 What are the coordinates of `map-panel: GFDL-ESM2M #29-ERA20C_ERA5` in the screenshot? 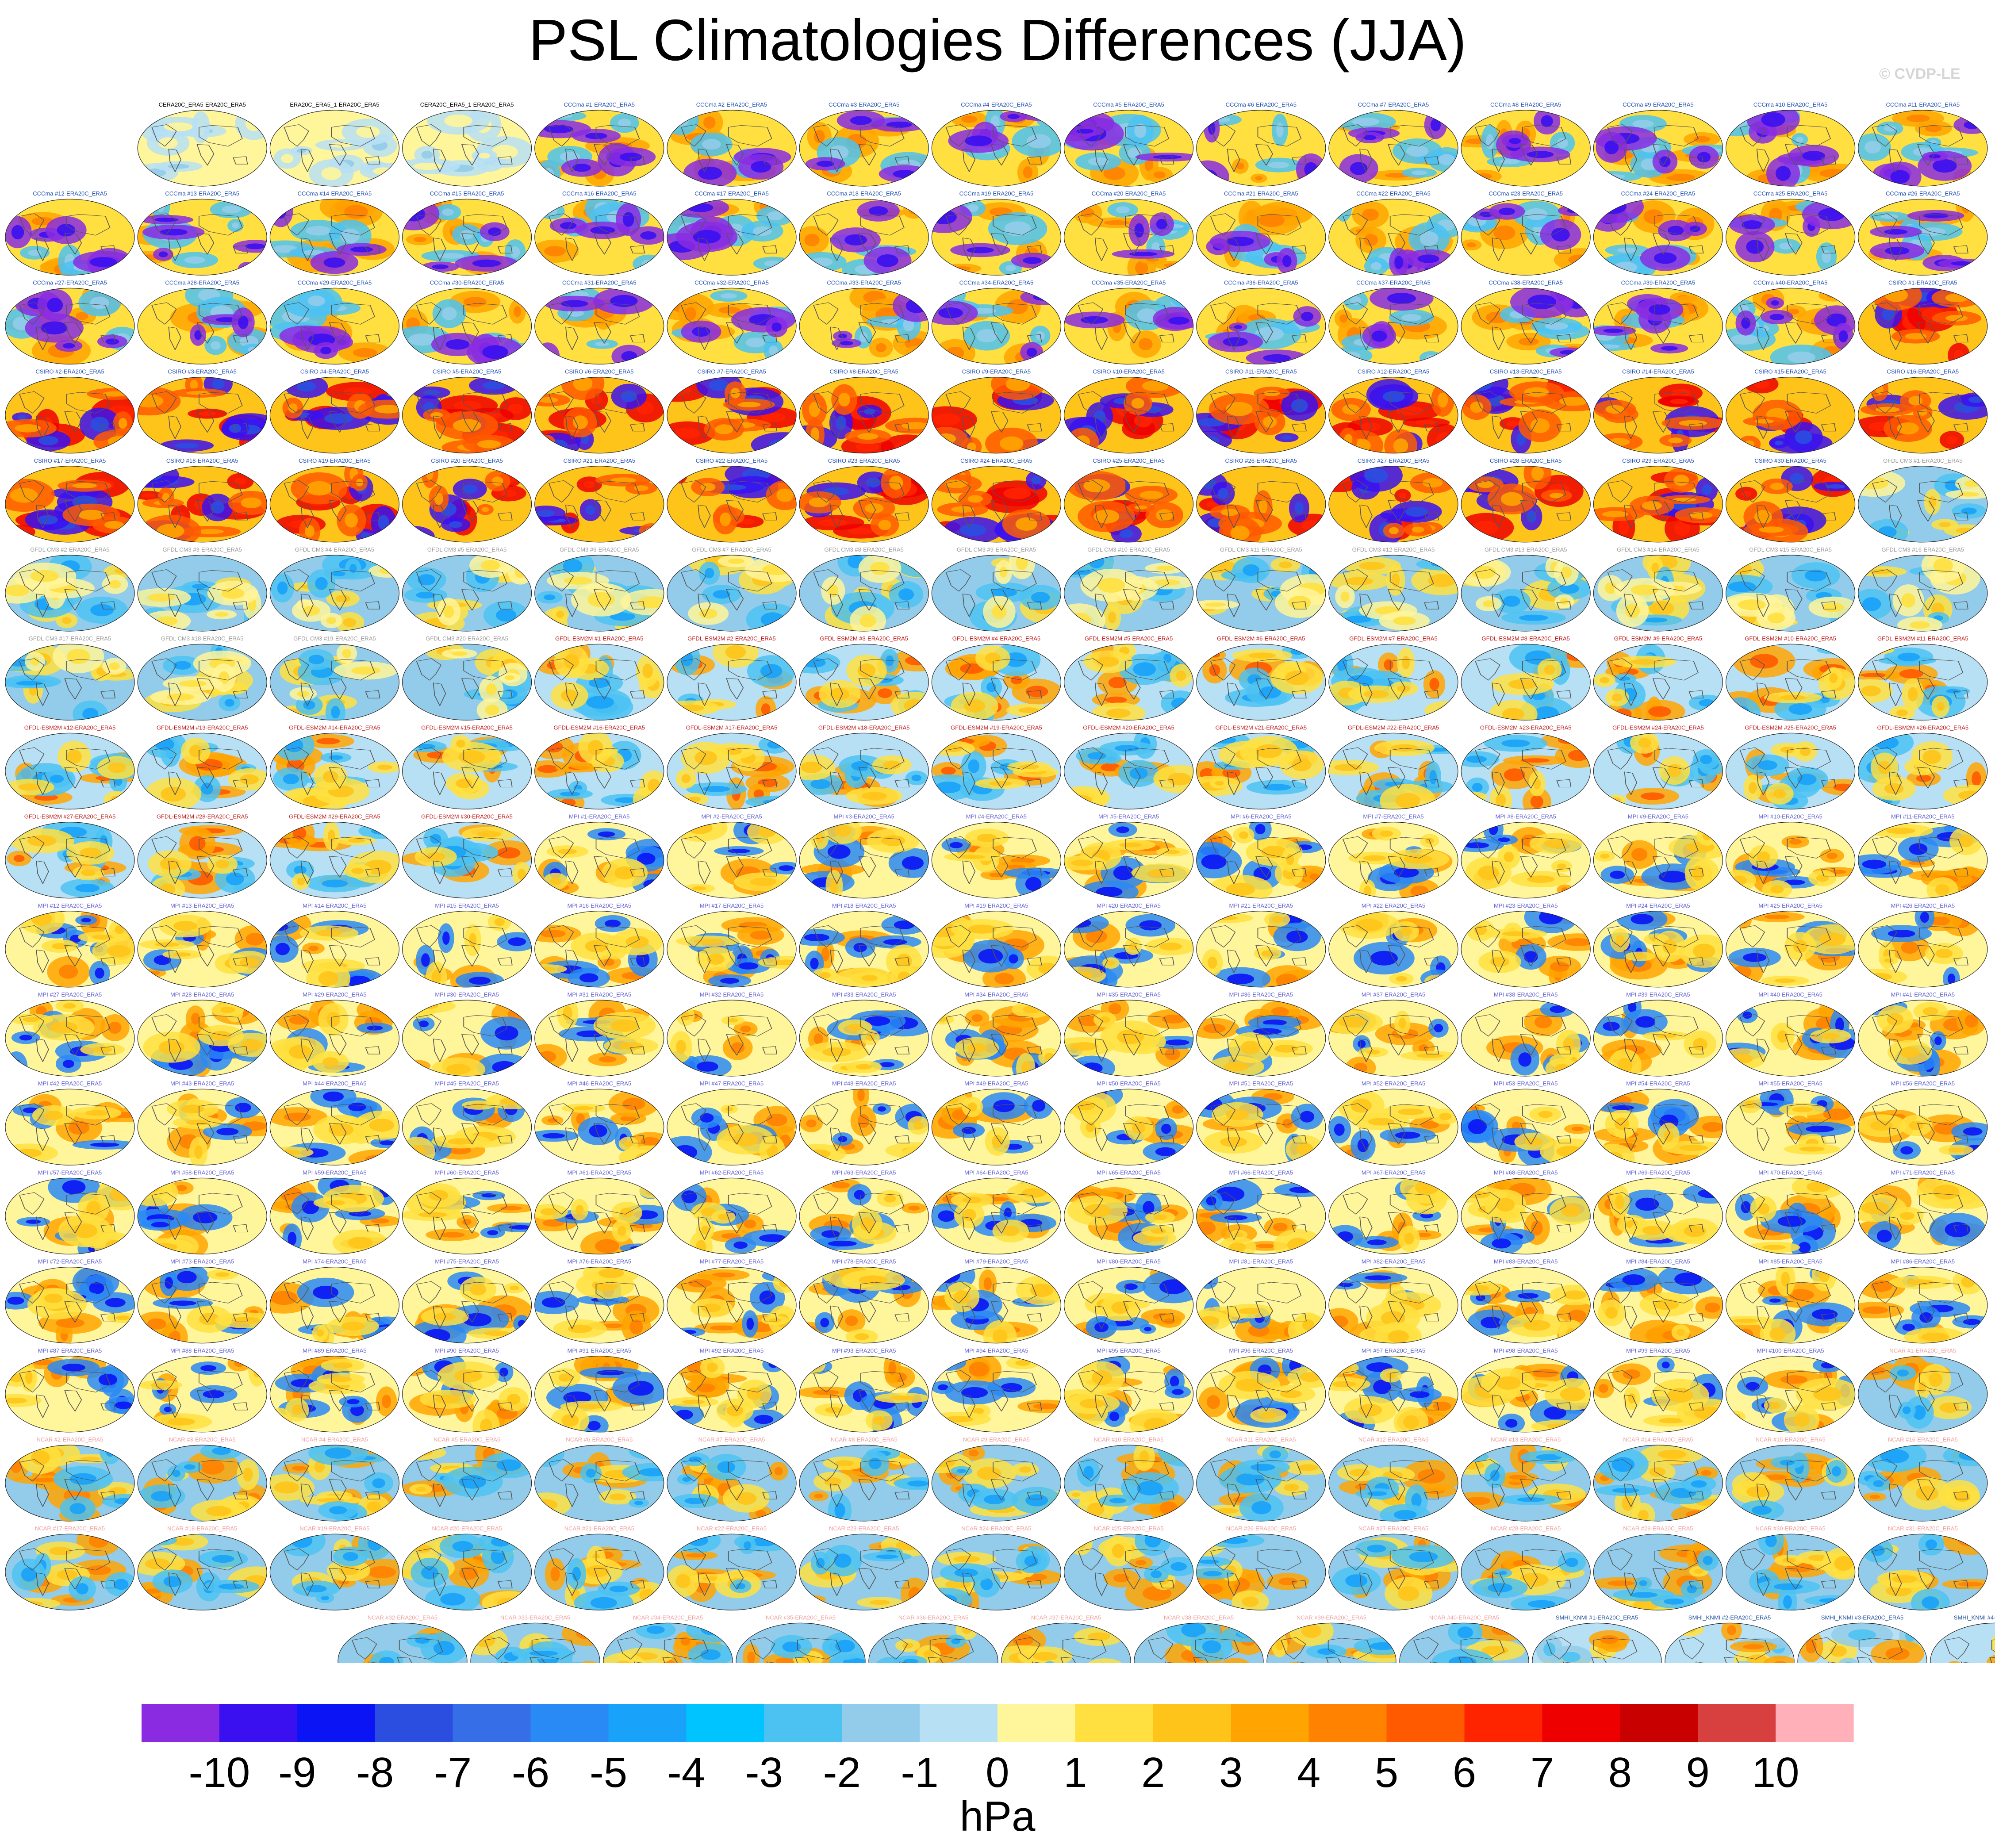 It's located at (334, 856).